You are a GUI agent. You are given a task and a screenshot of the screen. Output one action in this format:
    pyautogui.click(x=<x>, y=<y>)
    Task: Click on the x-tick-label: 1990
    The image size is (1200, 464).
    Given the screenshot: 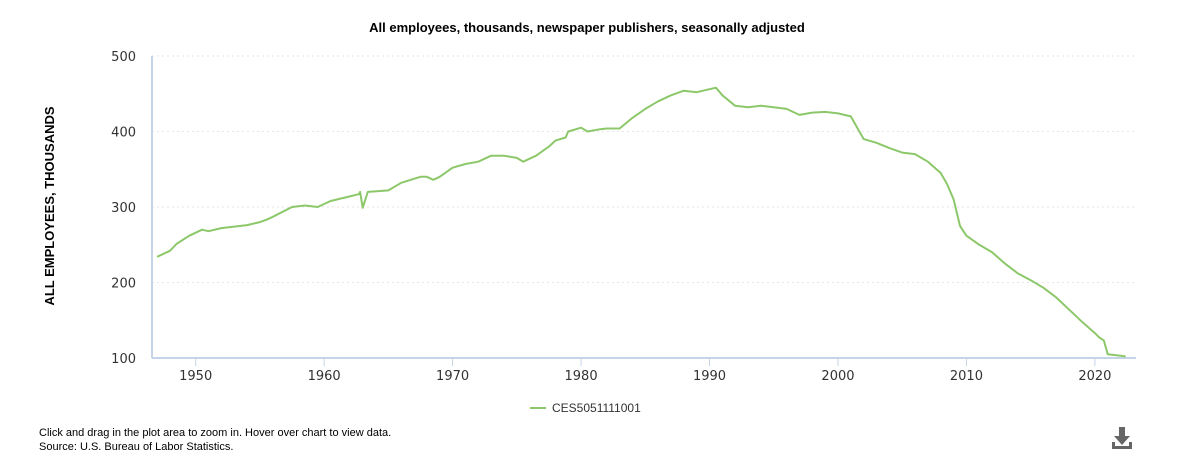 What is the action you would take?
    pyautogui.click(x=709, y=376)
    